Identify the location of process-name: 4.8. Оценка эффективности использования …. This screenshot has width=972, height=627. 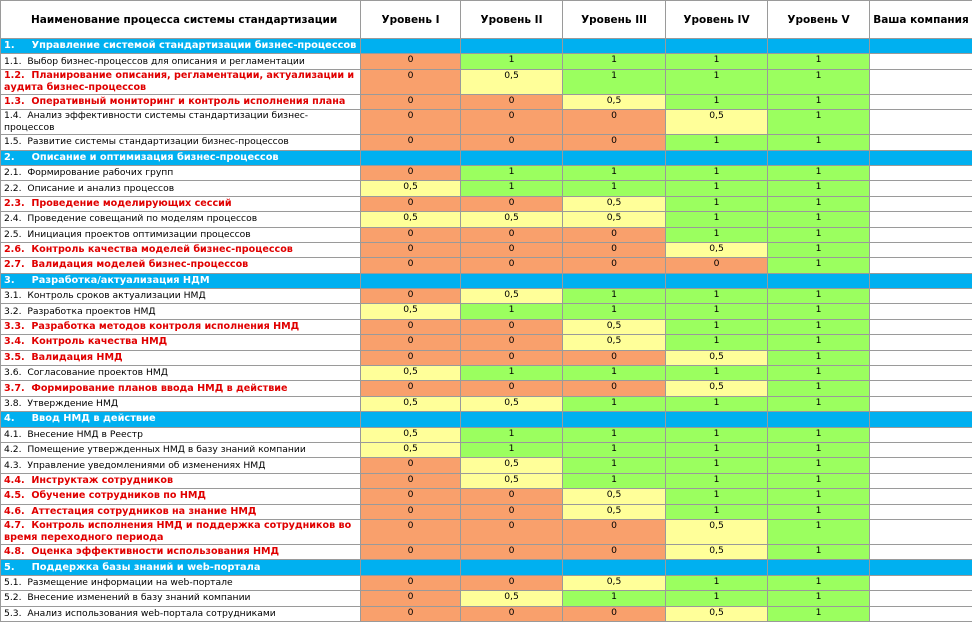
(180, 552).